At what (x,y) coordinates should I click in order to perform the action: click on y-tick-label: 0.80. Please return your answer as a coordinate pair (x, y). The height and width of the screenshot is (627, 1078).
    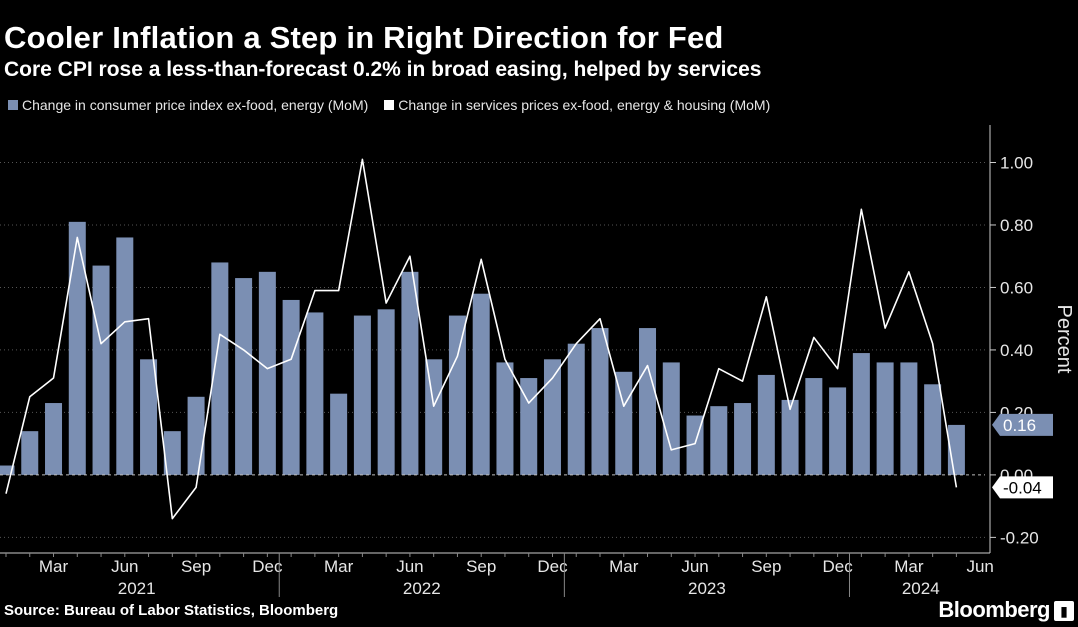
    Looking at the image, I should click on (1016, 225).